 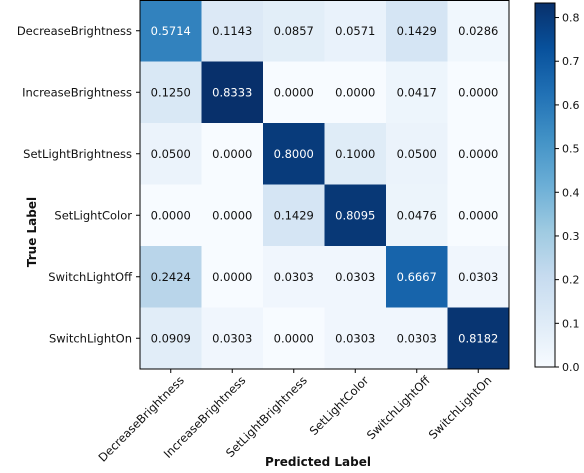 I want to click on colorbar, so click(x=545, y=185).